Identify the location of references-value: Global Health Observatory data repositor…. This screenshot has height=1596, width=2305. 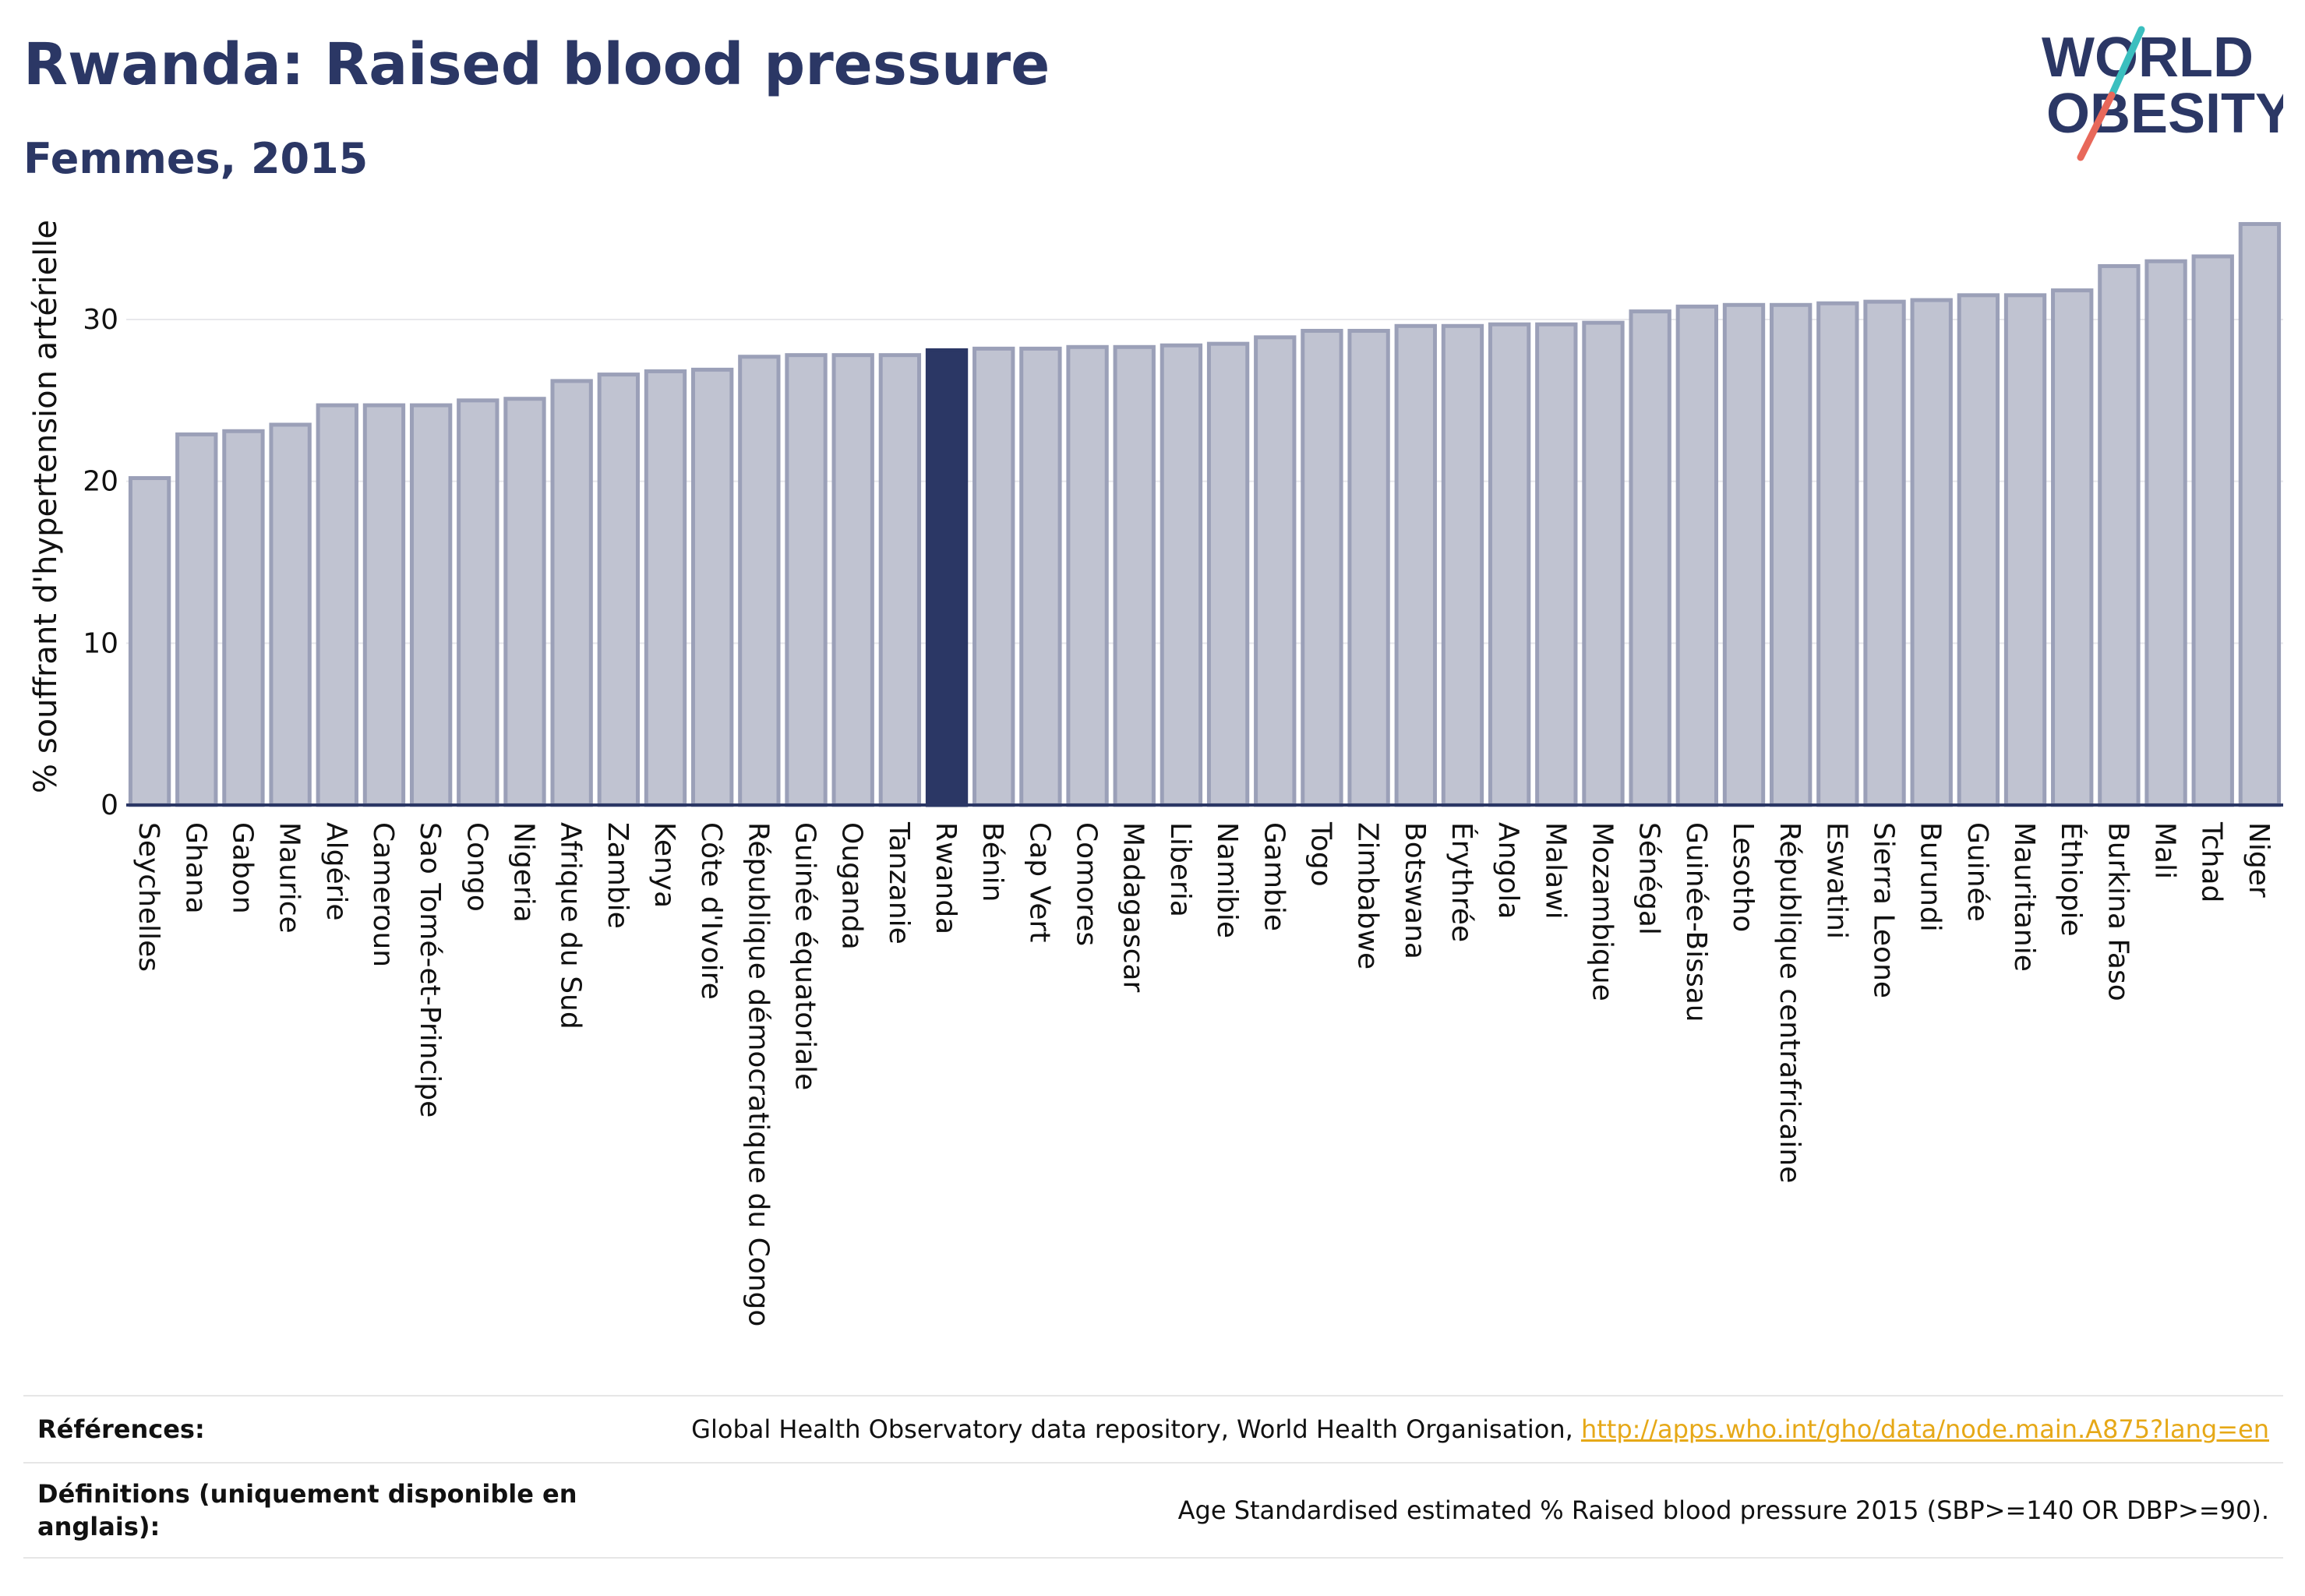
(1480, 1429).